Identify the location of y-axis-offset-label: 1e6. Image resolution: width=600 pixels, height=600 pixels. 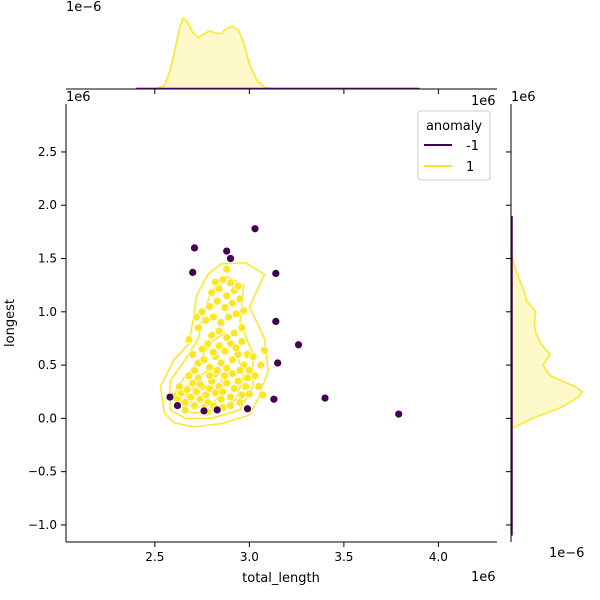
(78, 97).